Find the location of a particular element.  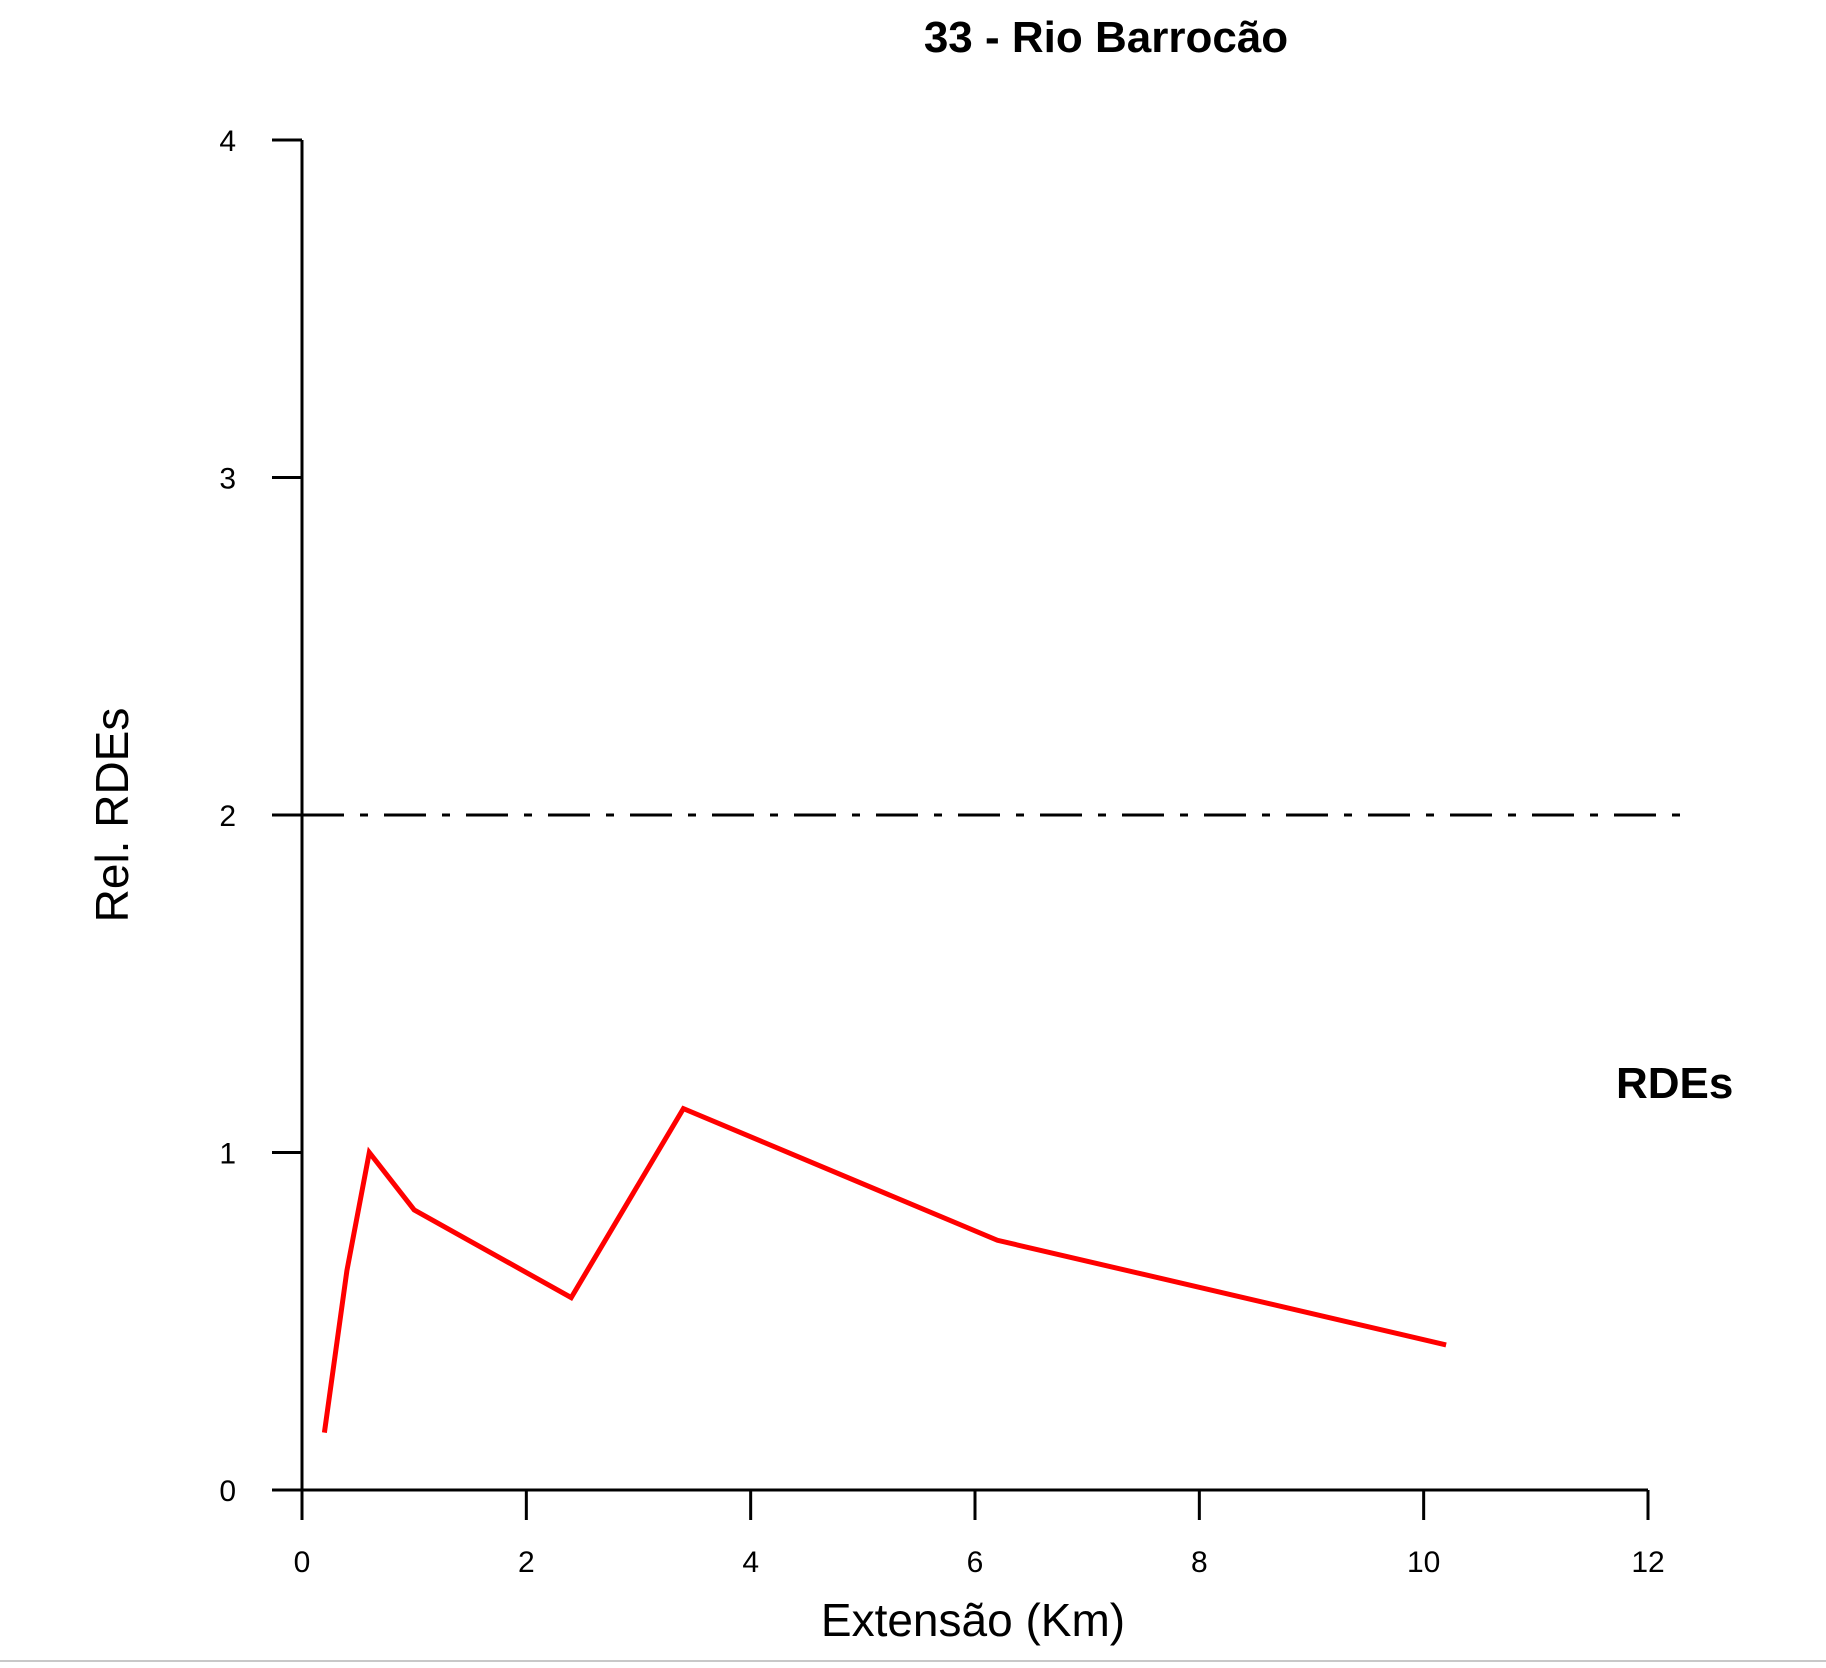

x-tick-label: 10 is located at coordinates (1423, 1562).